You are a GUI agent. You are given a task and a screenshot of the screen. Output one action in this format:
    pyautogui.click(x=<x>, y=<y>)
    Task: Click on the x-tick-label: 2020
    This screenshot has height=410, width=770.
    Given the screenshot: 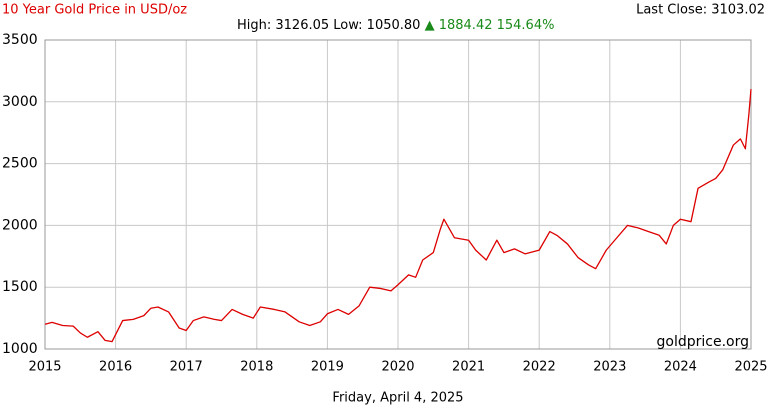 What is the action you would take?
    pyautogui.click(x=397, y=367)
    